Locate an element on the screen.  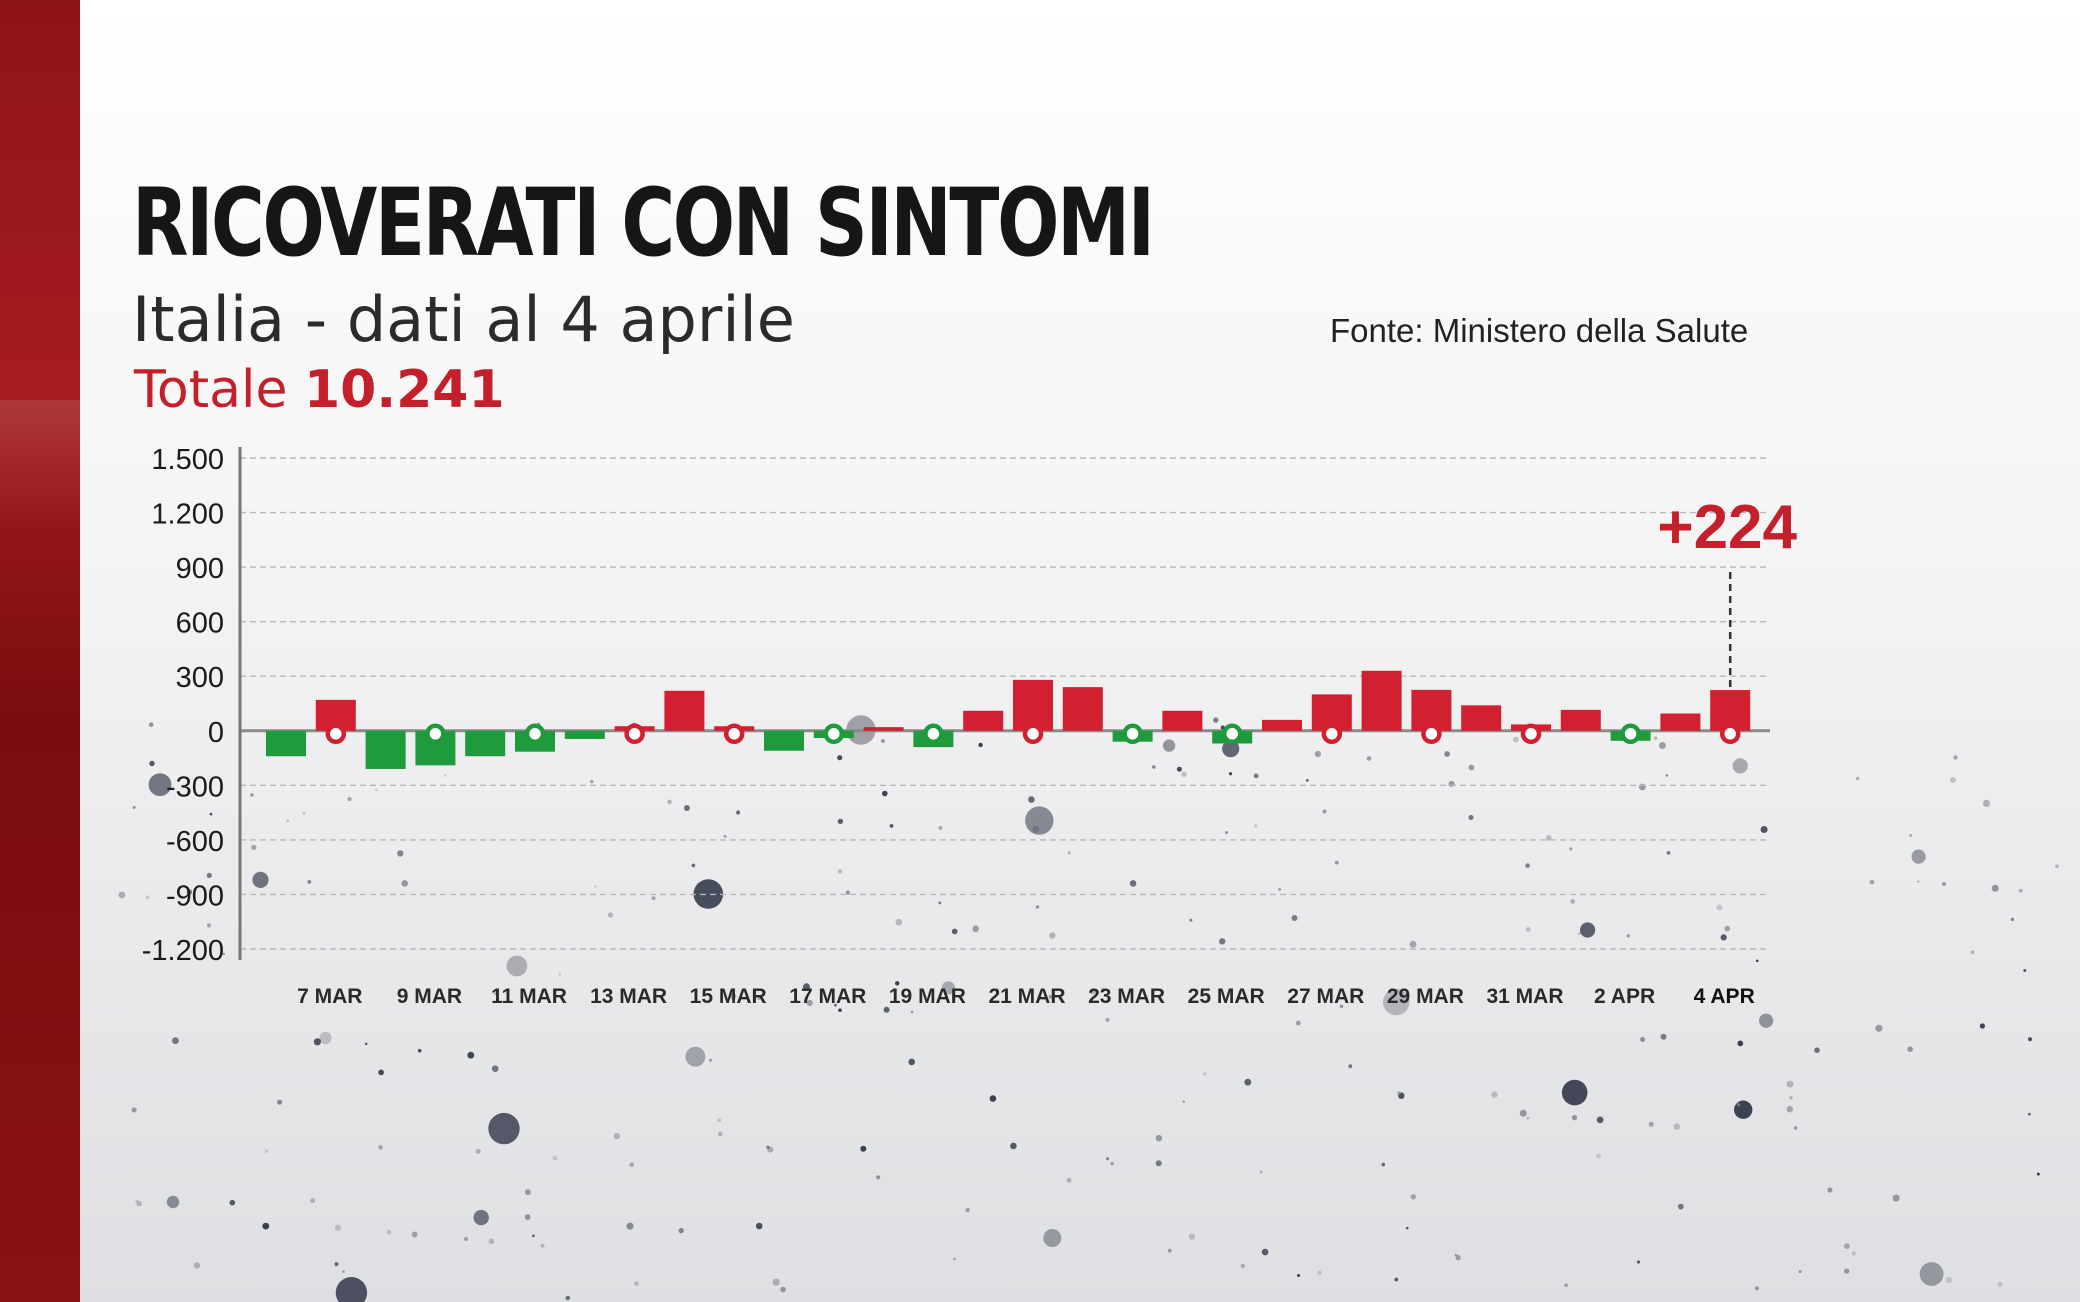
bar-1-apr is located at coordinates (1580, 720).